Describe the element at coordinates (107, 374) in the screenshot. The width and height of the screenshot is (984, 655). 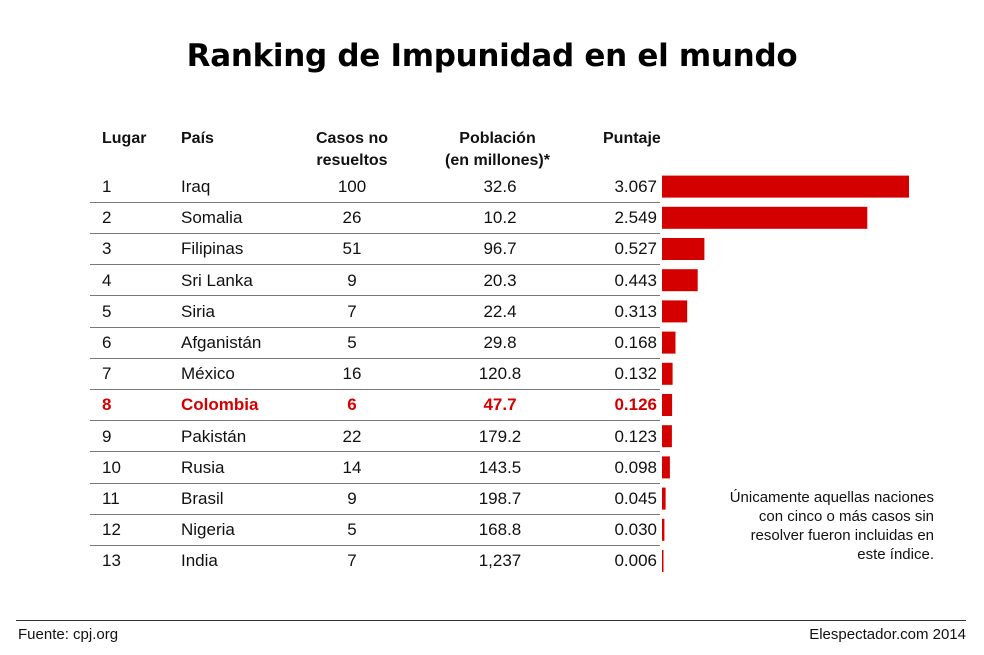
I see `rank-cell: 7` at that location.